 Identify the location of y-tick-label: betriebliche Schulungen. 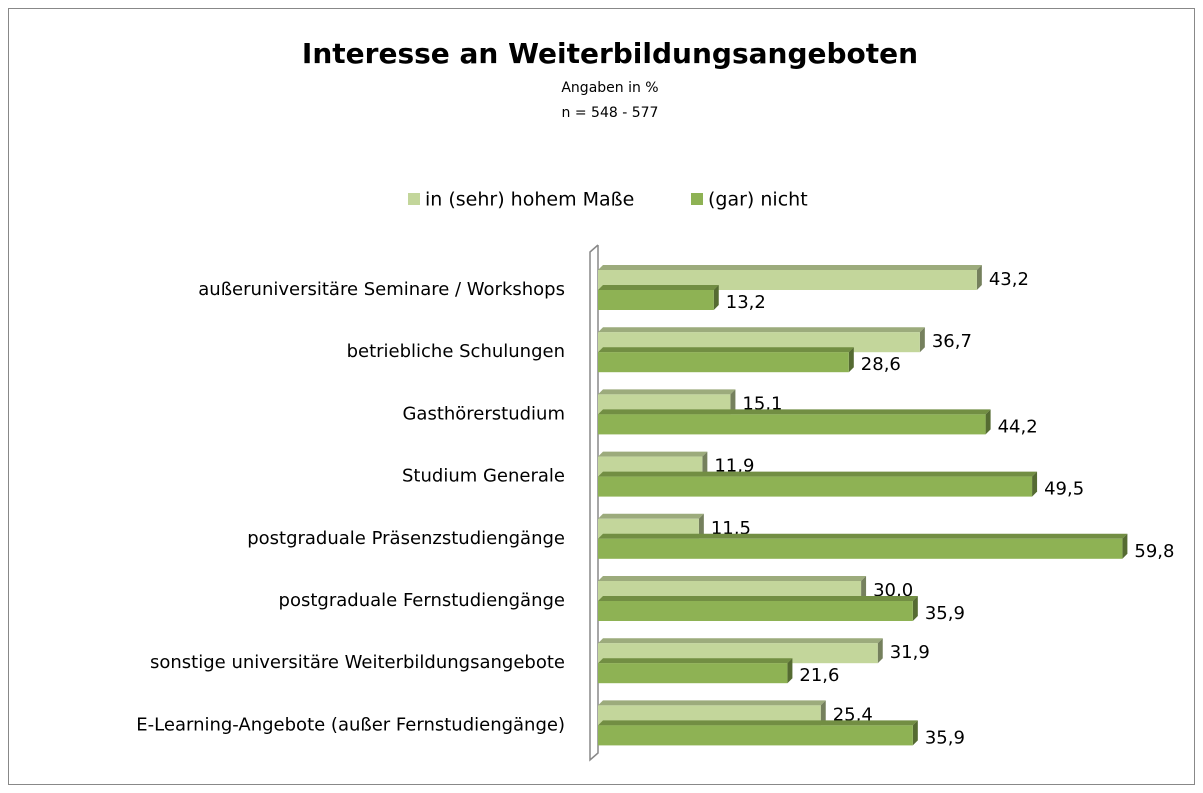
(456, 351).